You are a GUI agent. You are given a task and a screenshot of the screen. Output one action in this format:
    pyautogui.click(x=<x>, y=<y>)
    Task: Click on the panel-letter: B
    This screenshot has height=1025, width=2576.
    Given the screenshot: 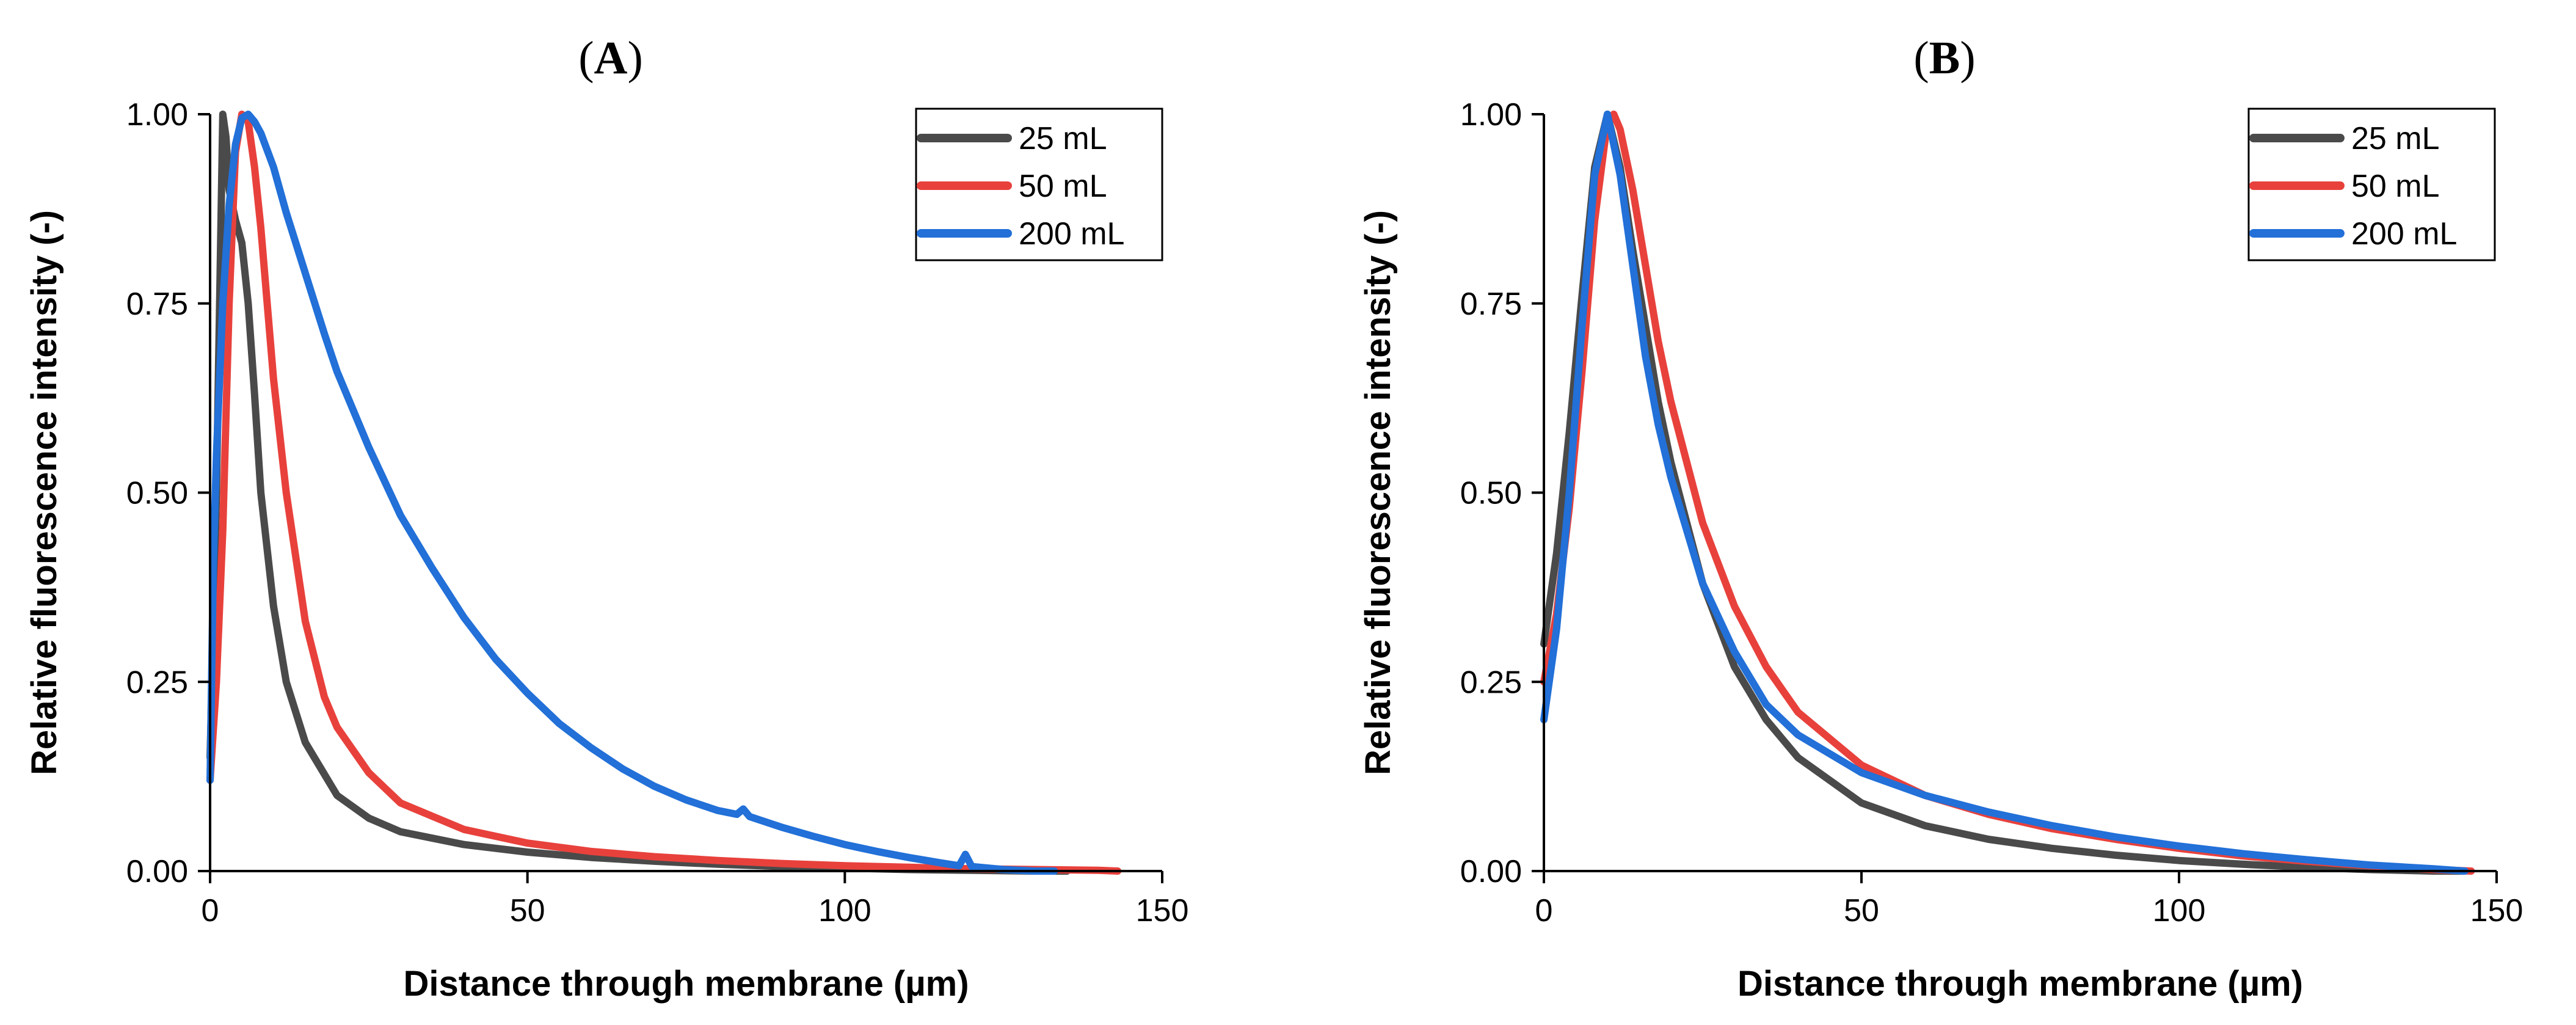 What is the action you would take?
    pyautogui.click(x=1945, y=58)
    